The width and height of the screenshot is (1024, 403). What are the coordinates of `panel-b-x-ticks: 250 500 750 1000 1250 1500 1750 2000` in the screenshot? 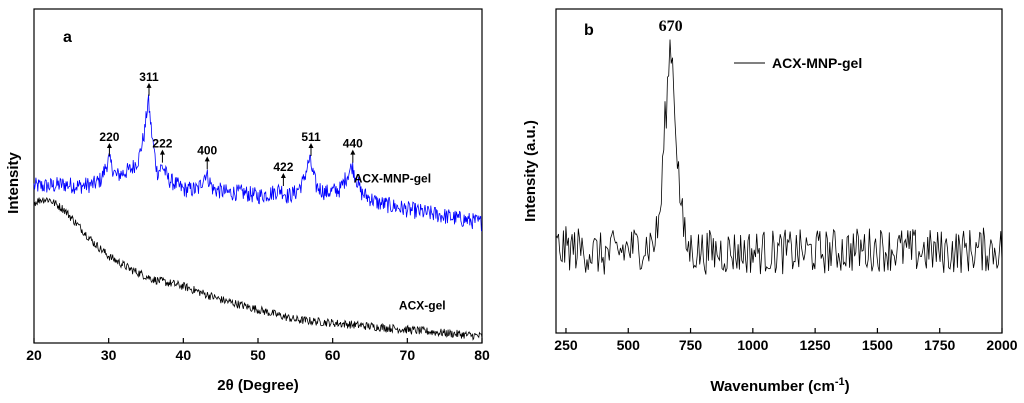 It's located at (786, 340).